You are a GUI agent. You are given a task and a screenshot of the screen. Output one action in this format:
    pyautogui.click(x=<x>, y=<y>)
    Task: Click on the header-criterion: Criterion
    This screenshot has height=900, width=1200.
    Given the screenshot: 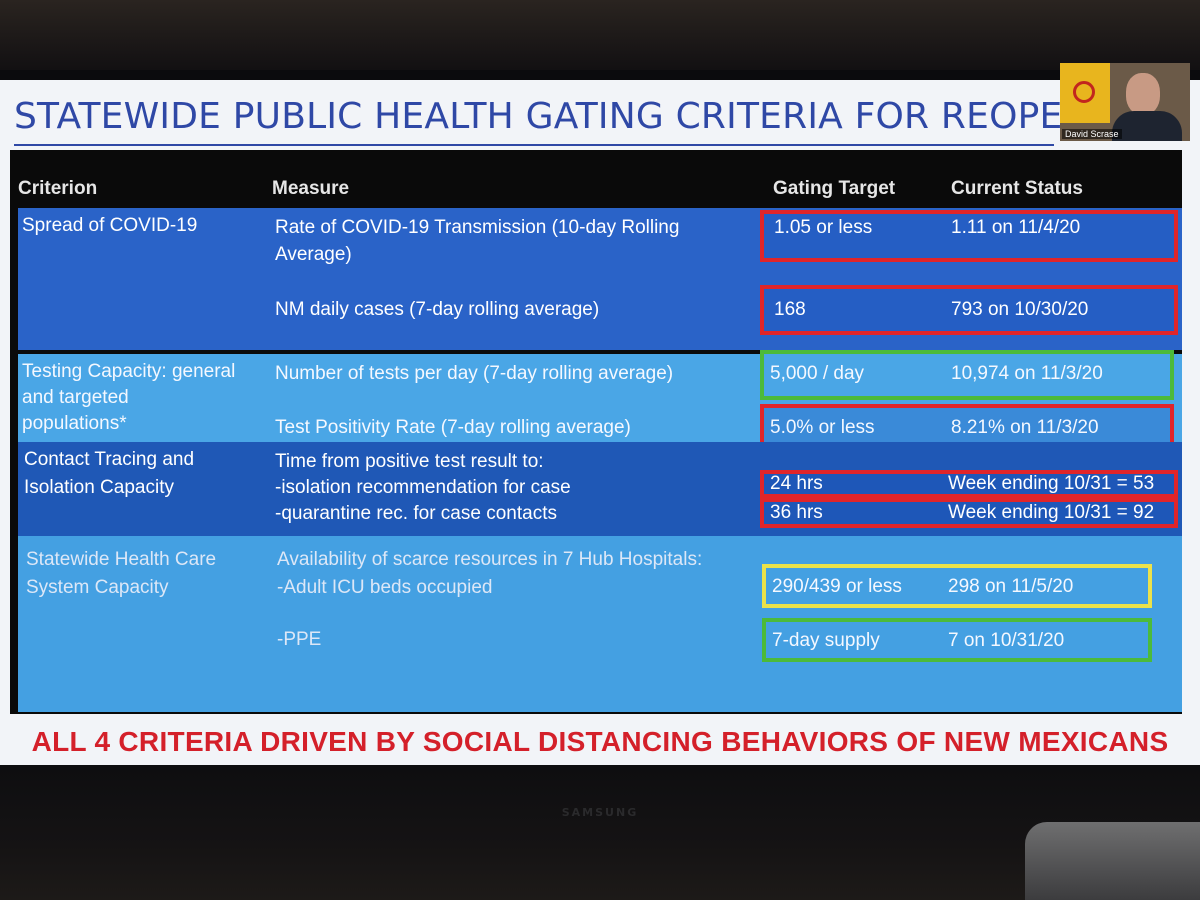 What is the action you would take?
    pyautogui.click(x=58, y=188)
    